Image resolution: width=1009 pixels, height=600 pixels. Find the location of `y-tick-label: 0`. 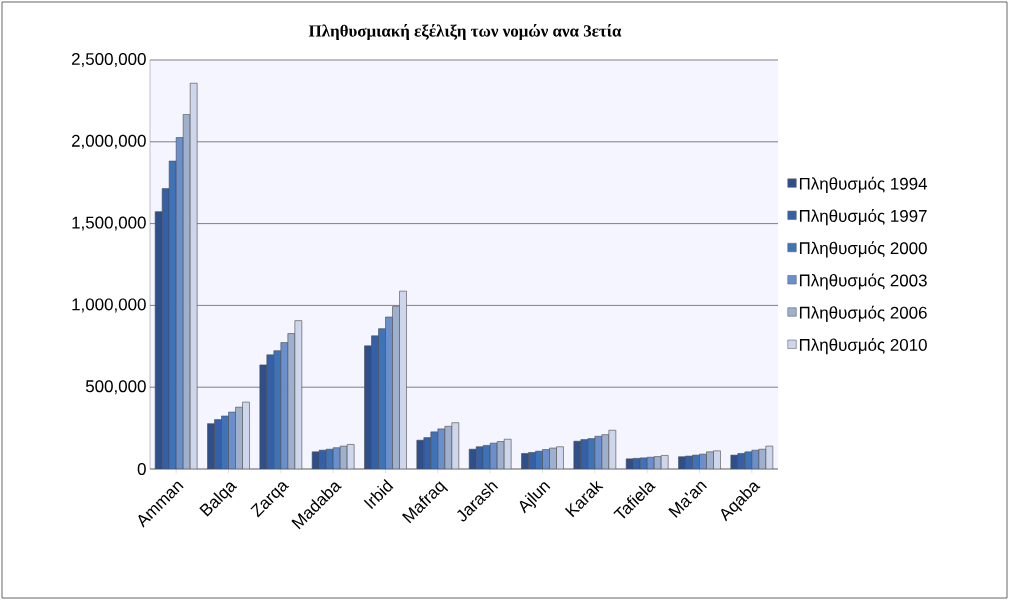

y-tick-label: 0 is located at coordinates (141, 469).